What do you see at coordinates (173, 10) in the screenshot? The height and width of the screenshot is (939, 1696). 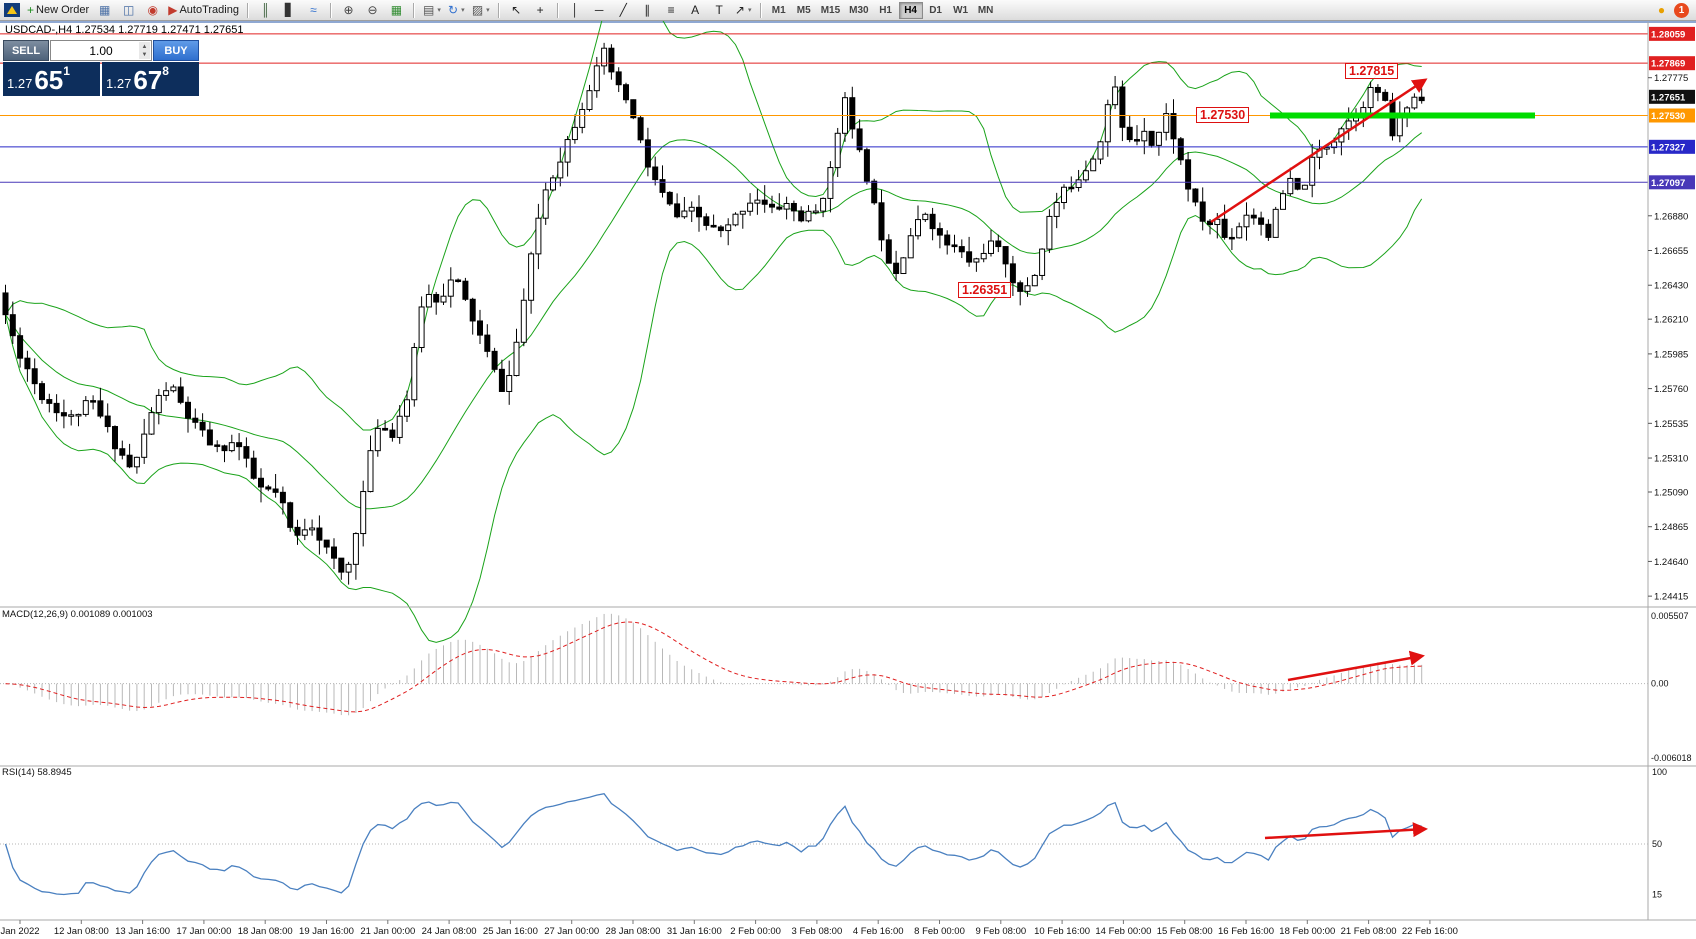 I see `autotrading-button-glyph: ▶` at bounding box center [173, 10].